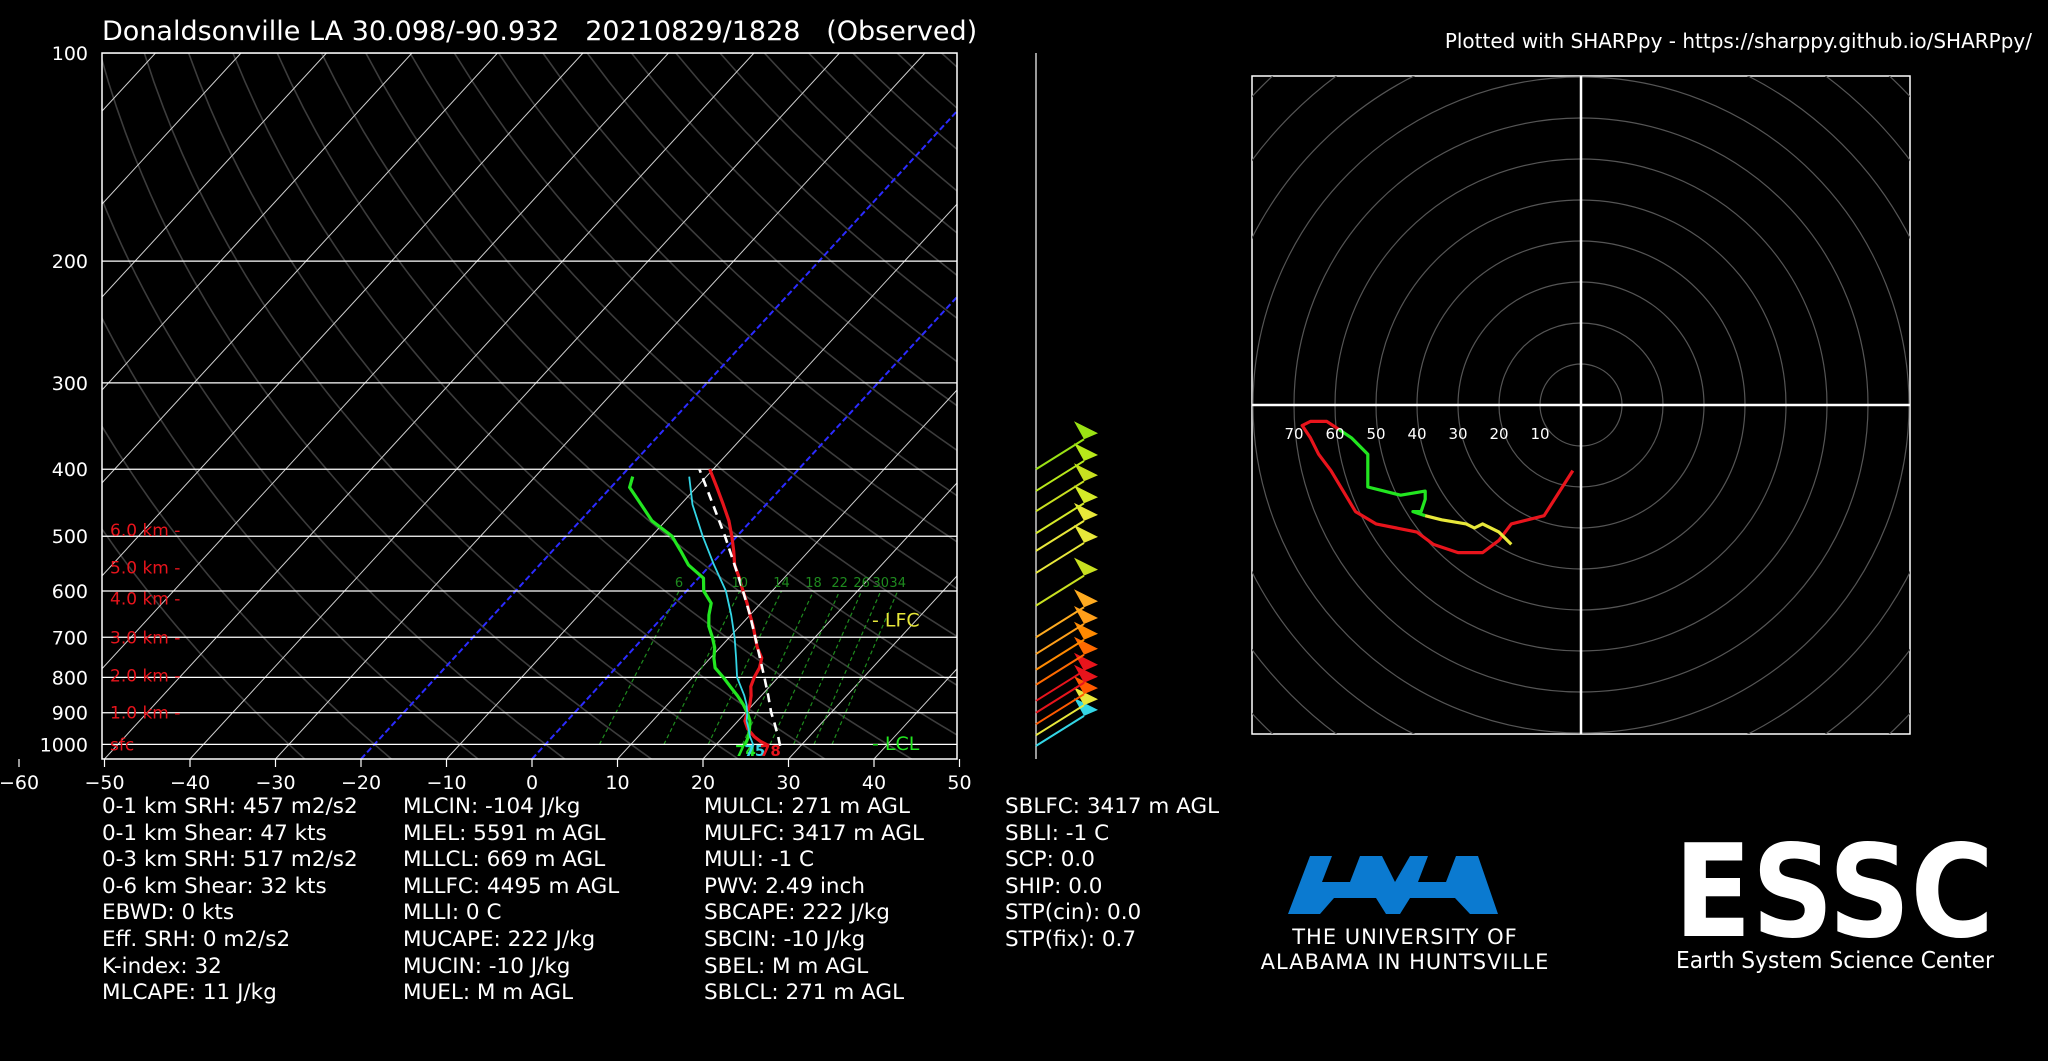  Describe the element at coordinates (499, 939) in the screenshot. I see `stat-line: MUCAPE: 222 J/kg` at that location.